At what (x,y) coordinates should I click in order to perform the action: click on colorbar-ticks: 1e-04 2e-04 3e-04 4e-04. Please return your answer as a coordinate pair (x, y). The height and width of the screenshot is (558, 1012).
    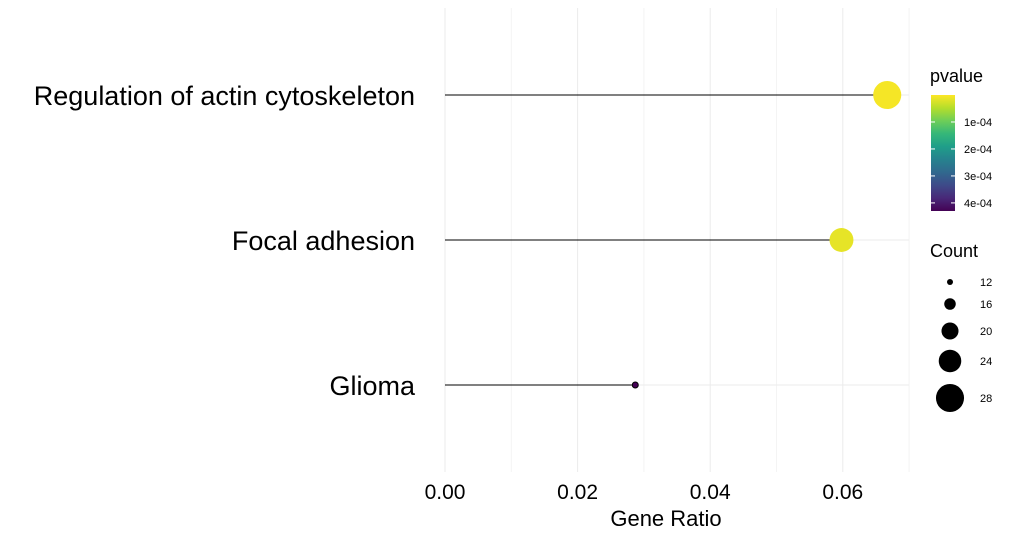
    Looking at the image, I should click on (961, 163).